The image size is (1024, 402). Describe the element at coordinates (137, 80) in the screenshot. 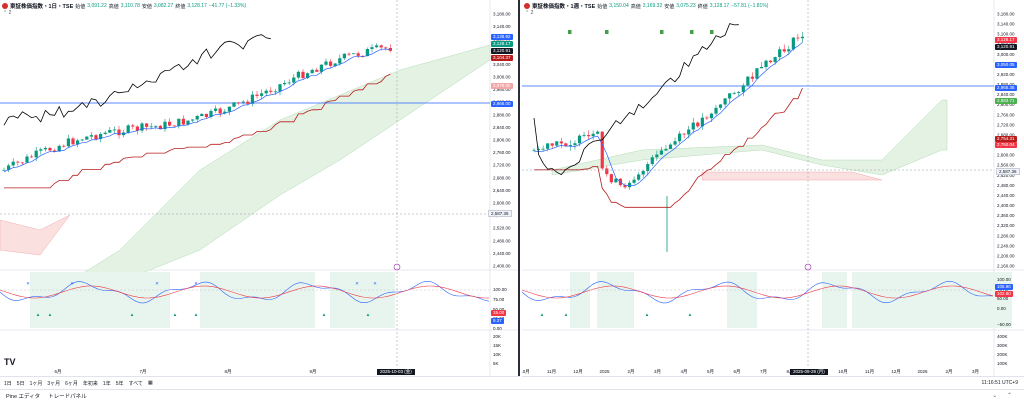

I see `chikou-span` at that location.